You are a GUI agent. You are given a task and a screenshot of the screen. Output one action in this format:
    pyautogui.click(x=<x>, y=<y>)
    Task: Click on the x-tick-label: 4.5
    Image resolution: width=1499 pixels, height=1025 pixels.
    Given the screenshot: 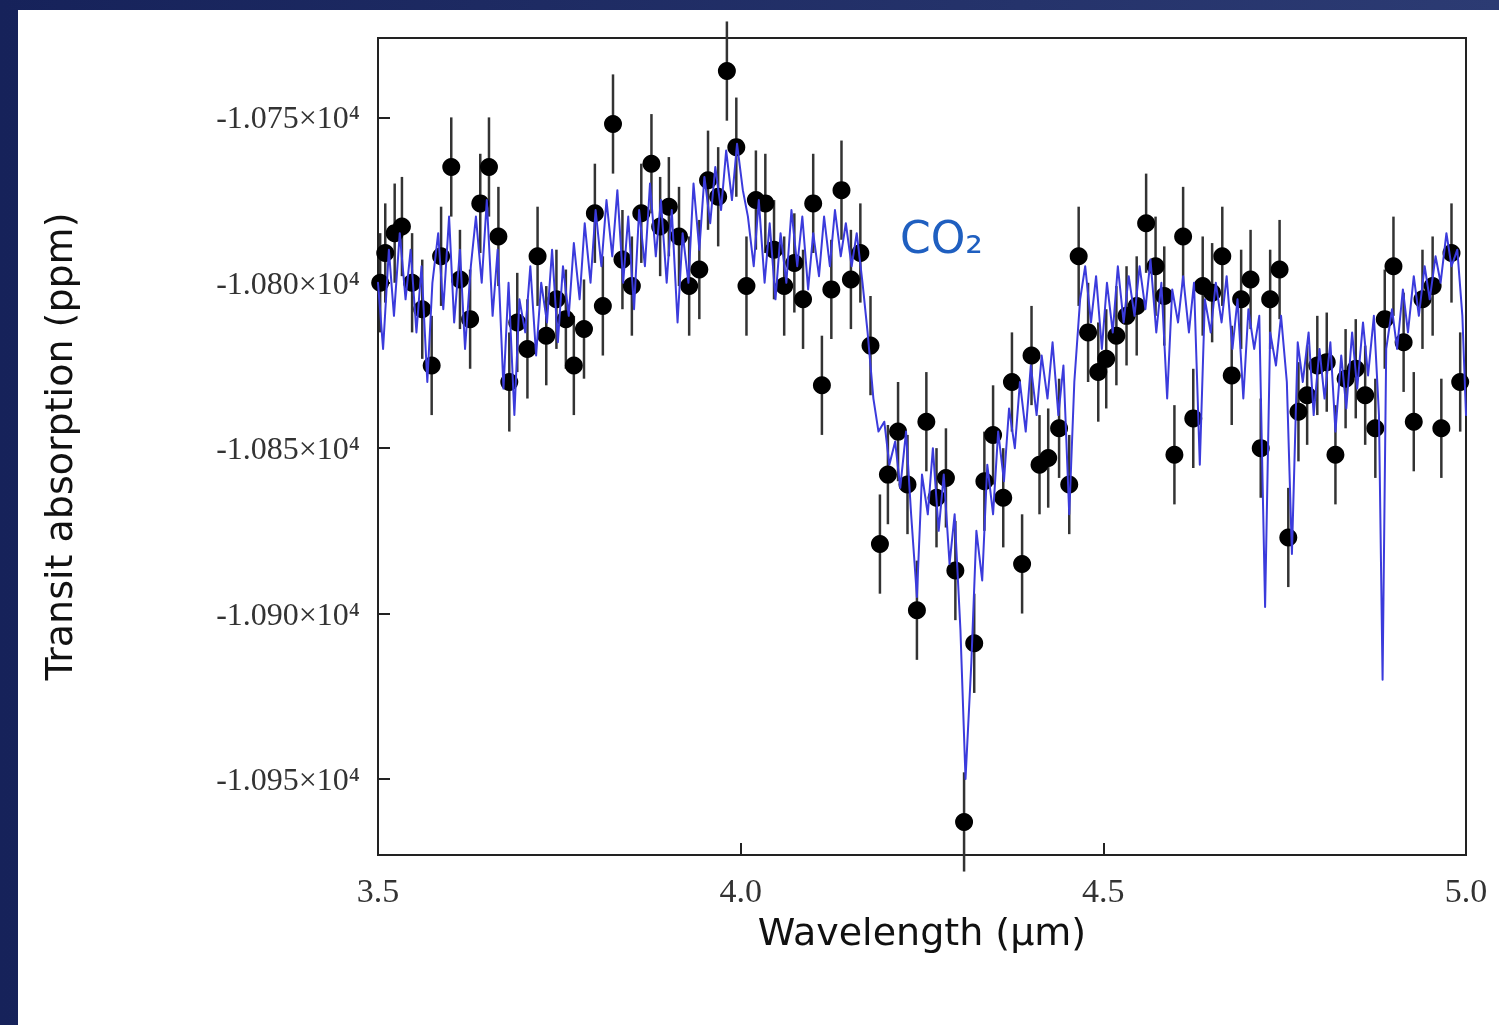 What is the action you would take?
    pyautogui.click(x=1103, y=890)
    